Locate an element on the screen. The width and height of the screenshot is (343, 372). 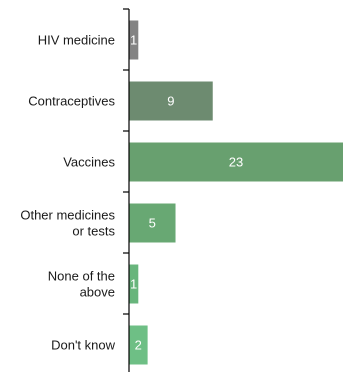
category-label-line: Don't know is located at coordinates (83, 345).